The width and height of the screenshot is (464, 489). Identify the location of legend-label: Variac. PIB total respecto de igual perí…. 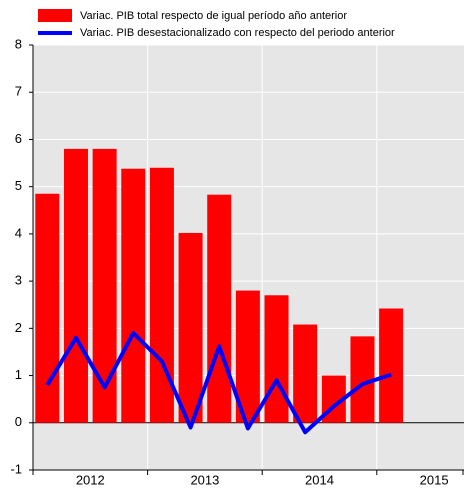
(213, 16).